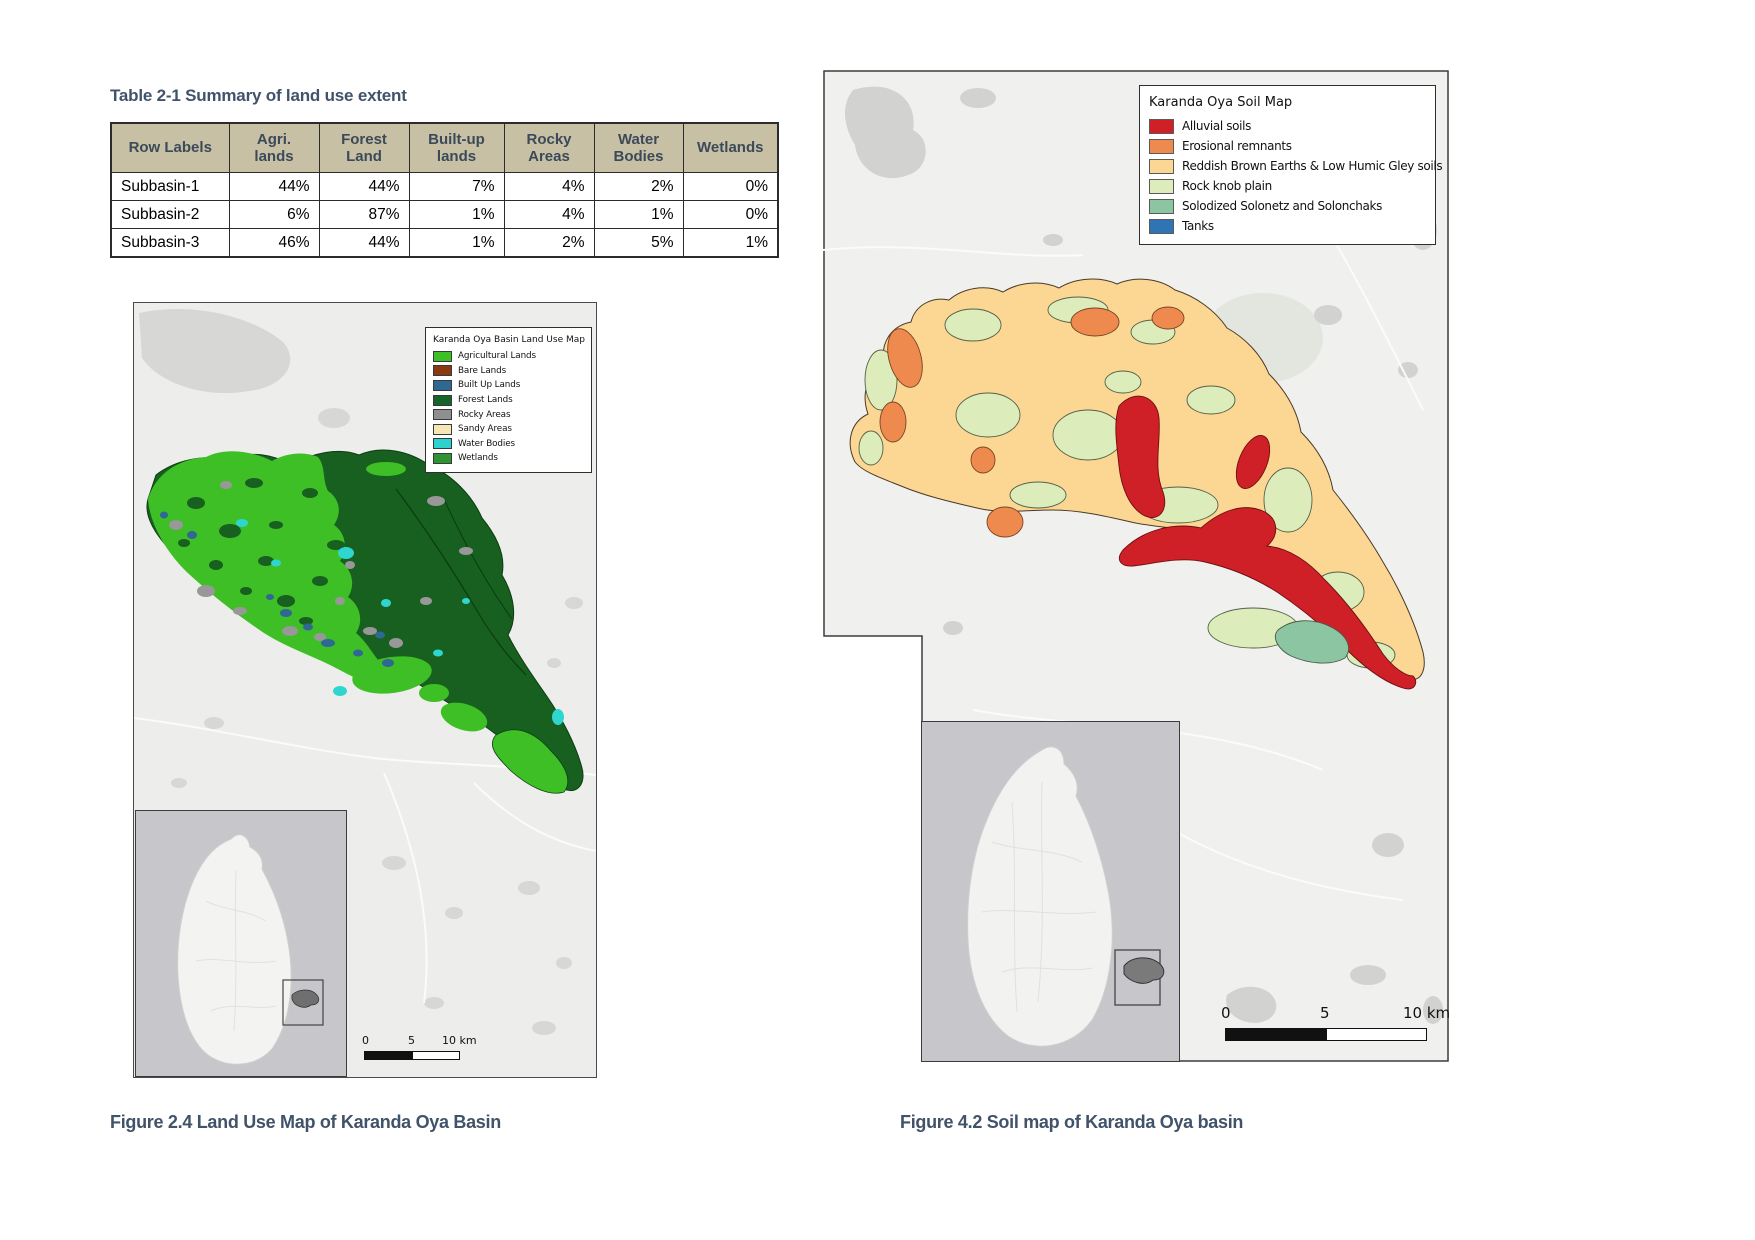  Describe the element at coordinates (365, 621) in the screenshot. I see `landuse-basin` at that location.